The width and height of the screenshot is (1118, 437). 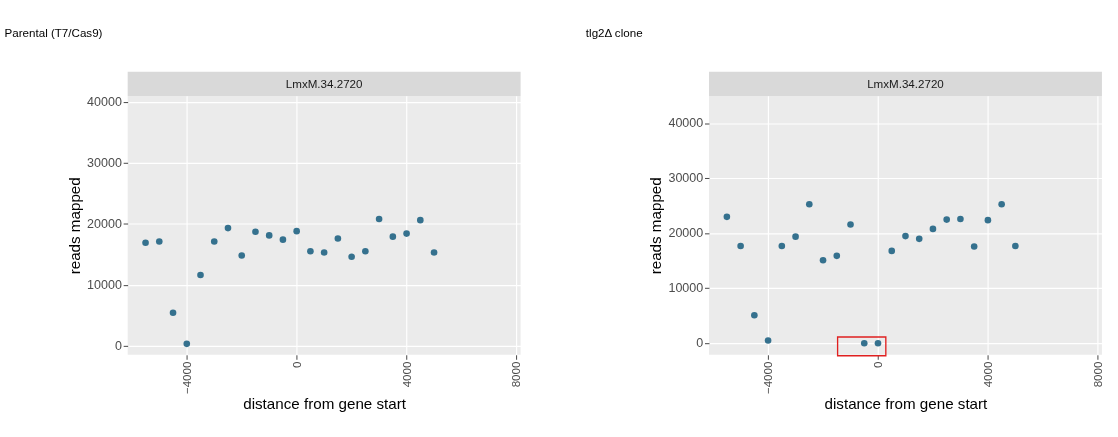 What do you see at coordinates (614, 32) in the screenshot?
I see `text: tlg2Δ clone` at bounding box center [614, 32].